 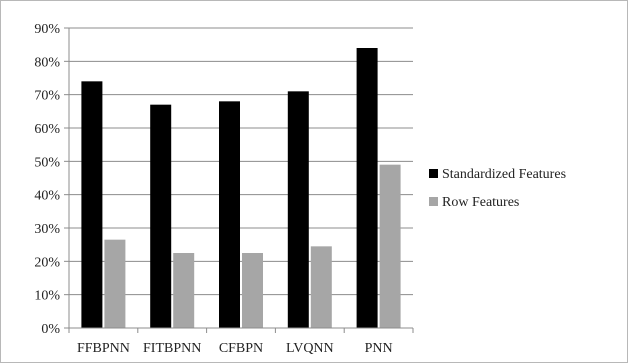 What do you see at coordinates (47, 29) in the screenshot?
I see `y-tick-label: 90%` at bounding box center [47, 29].